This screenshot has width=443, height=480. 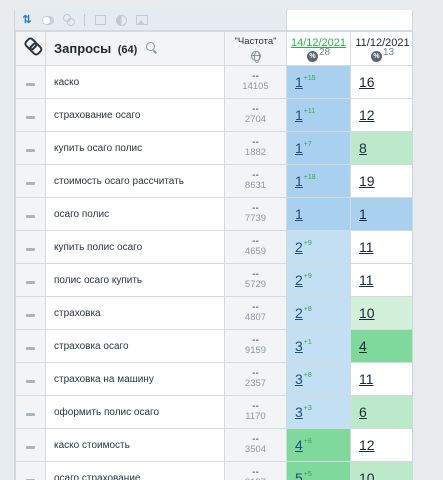 What do you see at coordinates (255, 313) in the screenshot?
I see `frequency-cell: -- 4807` at bounding box center [255, 313].